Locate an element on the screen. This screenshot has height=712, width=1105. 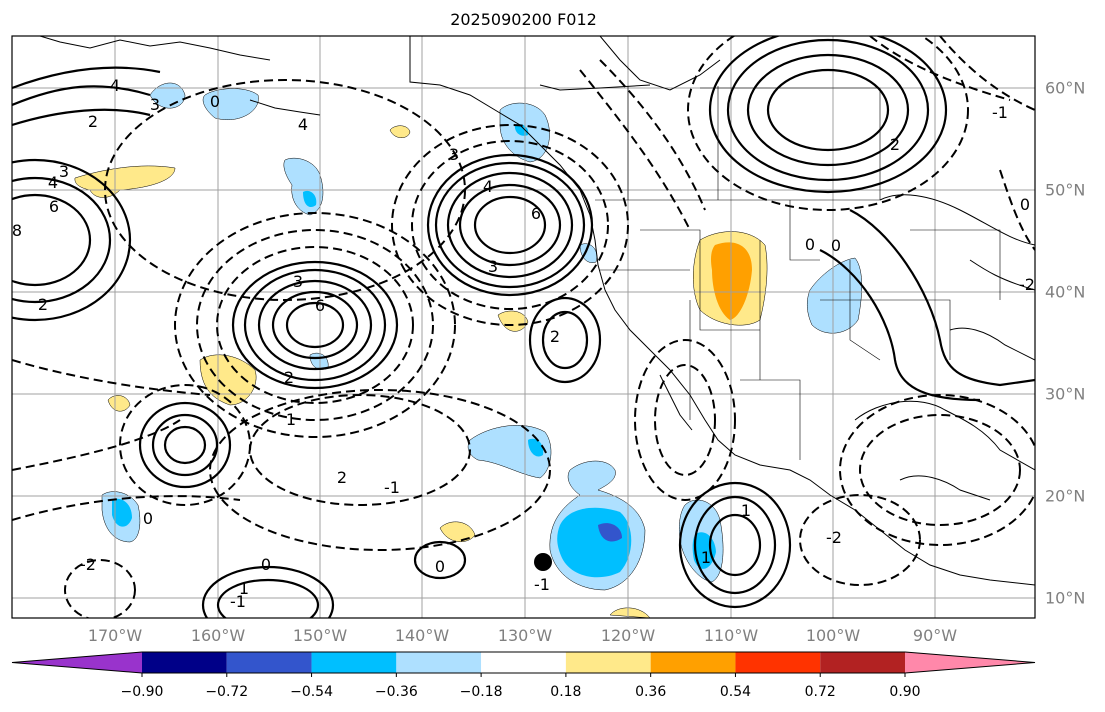
longitude-label: 130°W is located at coordinates (525, 635).